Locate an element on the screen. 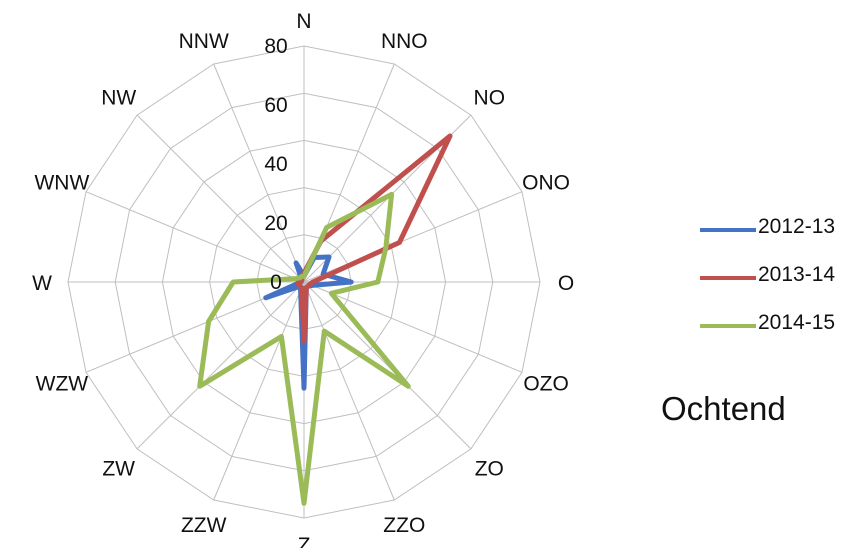 This screenshot has height=548, width=858. direction-label-NNO: NNO is located at coordinates (404, 41).